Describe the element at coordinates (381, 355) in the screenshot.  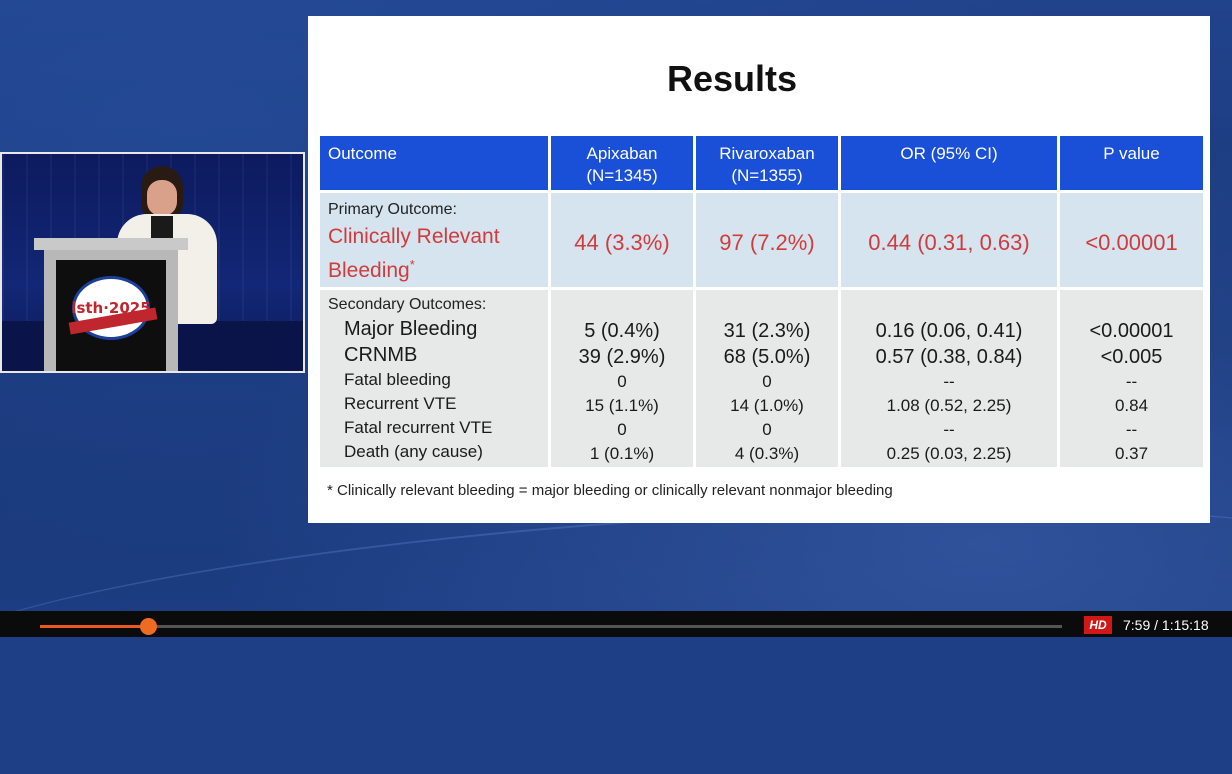
I see `outcome-name: CRNMB` at that location.